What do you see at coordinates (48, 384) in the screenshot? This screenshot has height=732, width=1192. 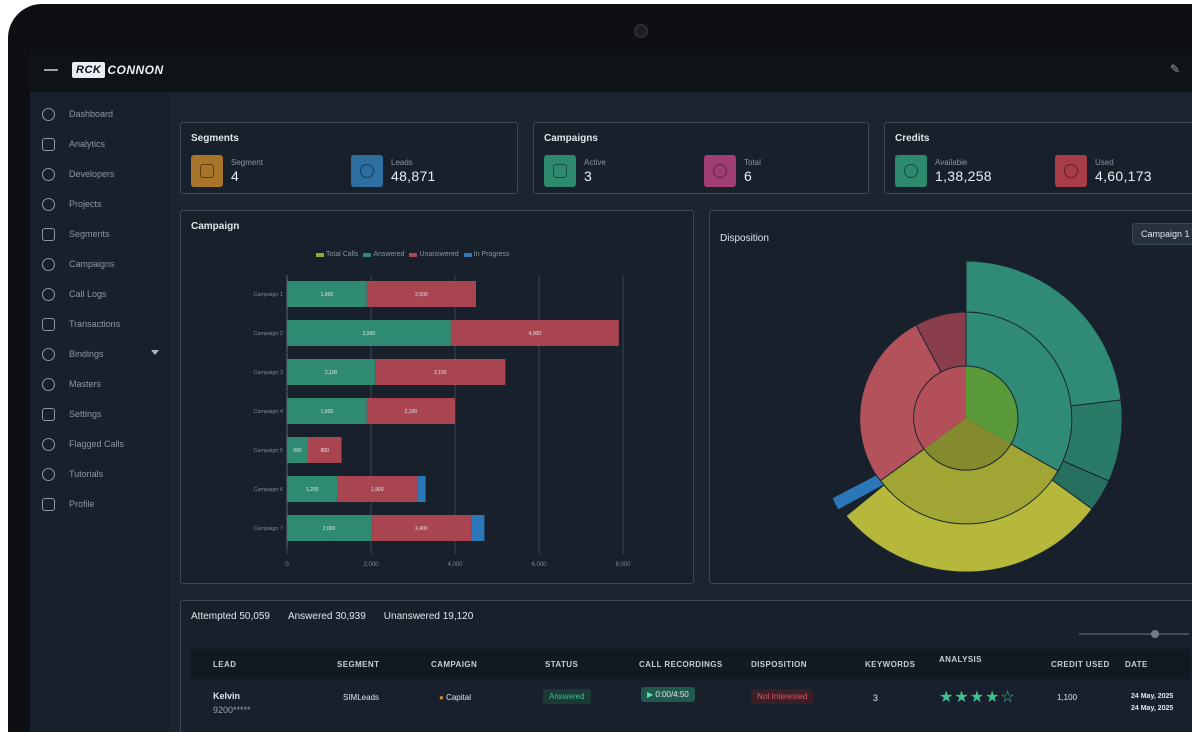 I see `masters-icon` at bounding box center [48, 384].